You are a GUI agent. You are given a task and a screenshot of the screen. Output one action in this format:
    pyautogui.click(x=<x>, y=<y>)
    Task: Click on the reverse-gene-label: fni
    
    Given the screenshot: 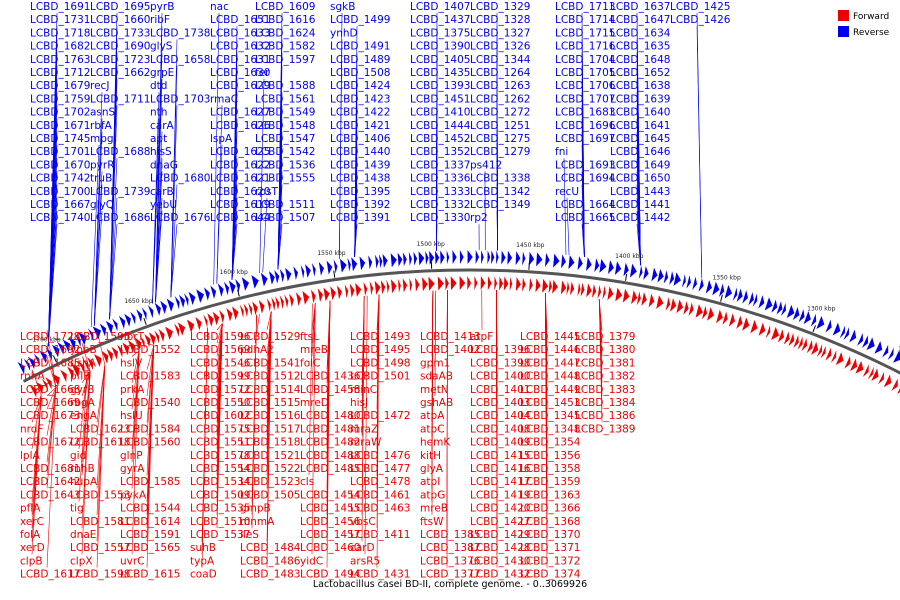 What is the action you would take?
    pyautogui.click(x=561, y=152)
    